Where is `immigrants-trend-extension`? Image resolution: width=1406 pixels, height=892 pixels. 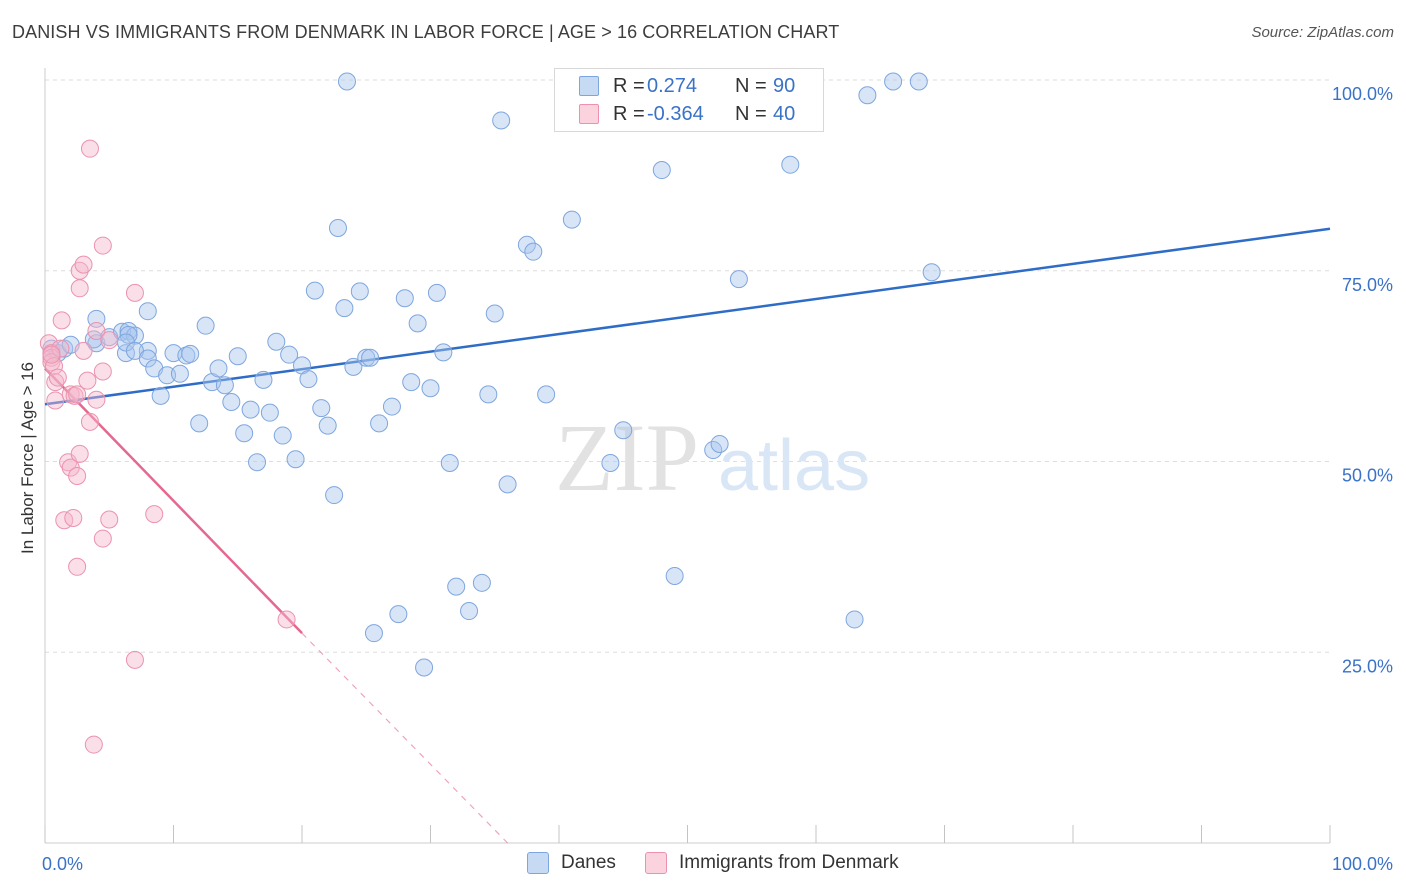 immigrants-trend-extension is located at coordinates (405, 738).